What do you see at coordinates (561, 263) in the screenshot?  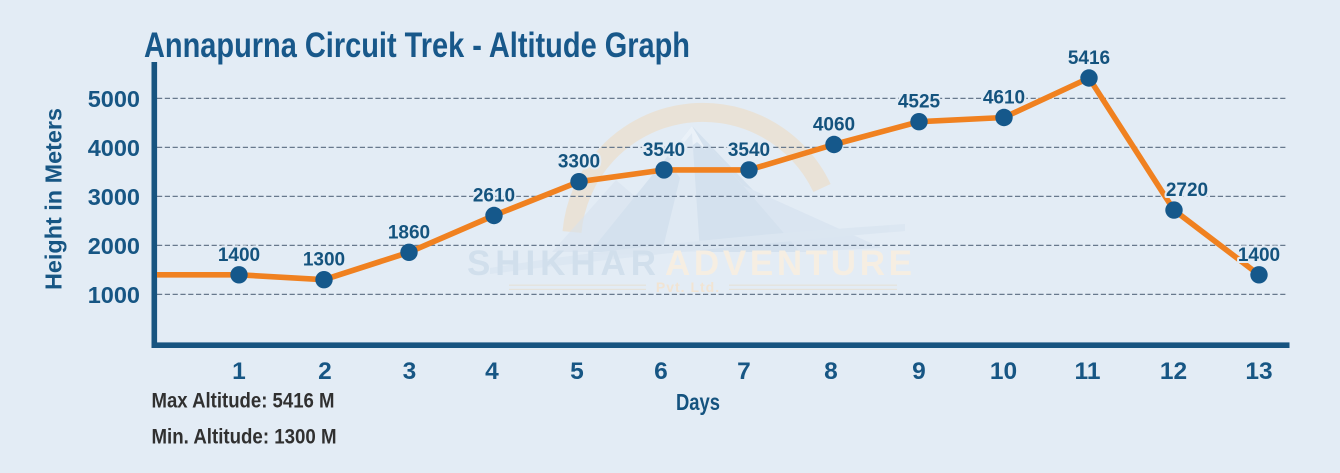 I see `svg-text: SHIKHAR` at bounding box center [561, 263].